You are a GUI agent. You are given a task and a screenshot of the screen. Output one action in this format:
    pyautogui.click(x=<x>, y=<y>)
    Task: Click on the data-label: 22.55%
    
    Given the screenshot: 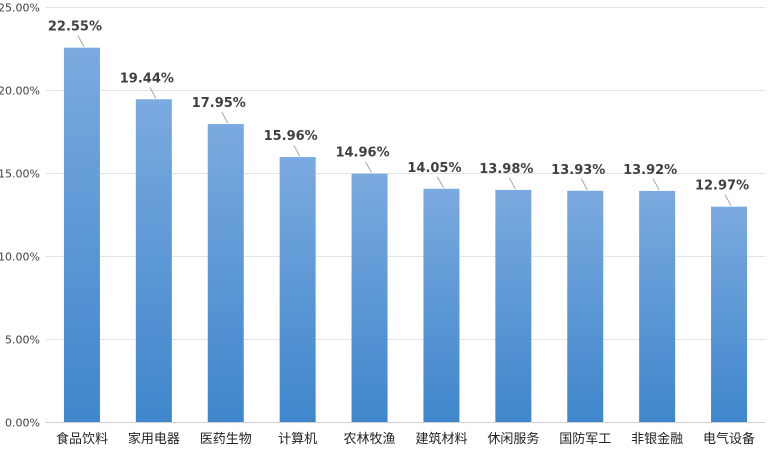 What is the action you would take?
    pyautogui.click(x=75, y=27)
    